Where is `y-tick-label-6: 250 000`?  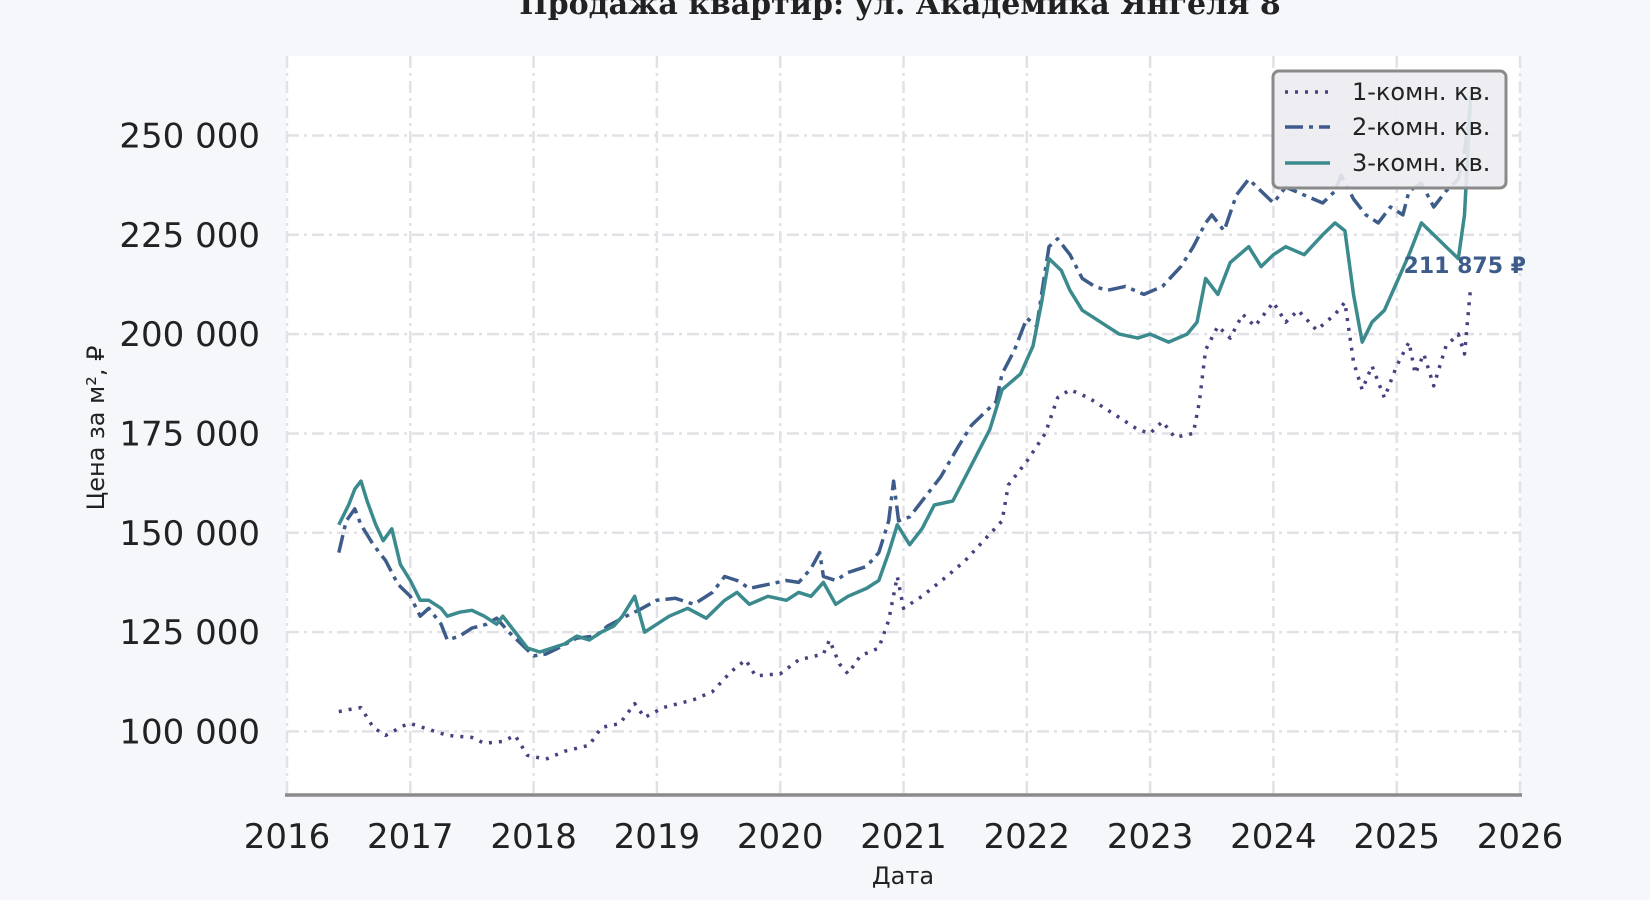 y-tick-label-6: 250 000 is located at coordinates (189, 136).